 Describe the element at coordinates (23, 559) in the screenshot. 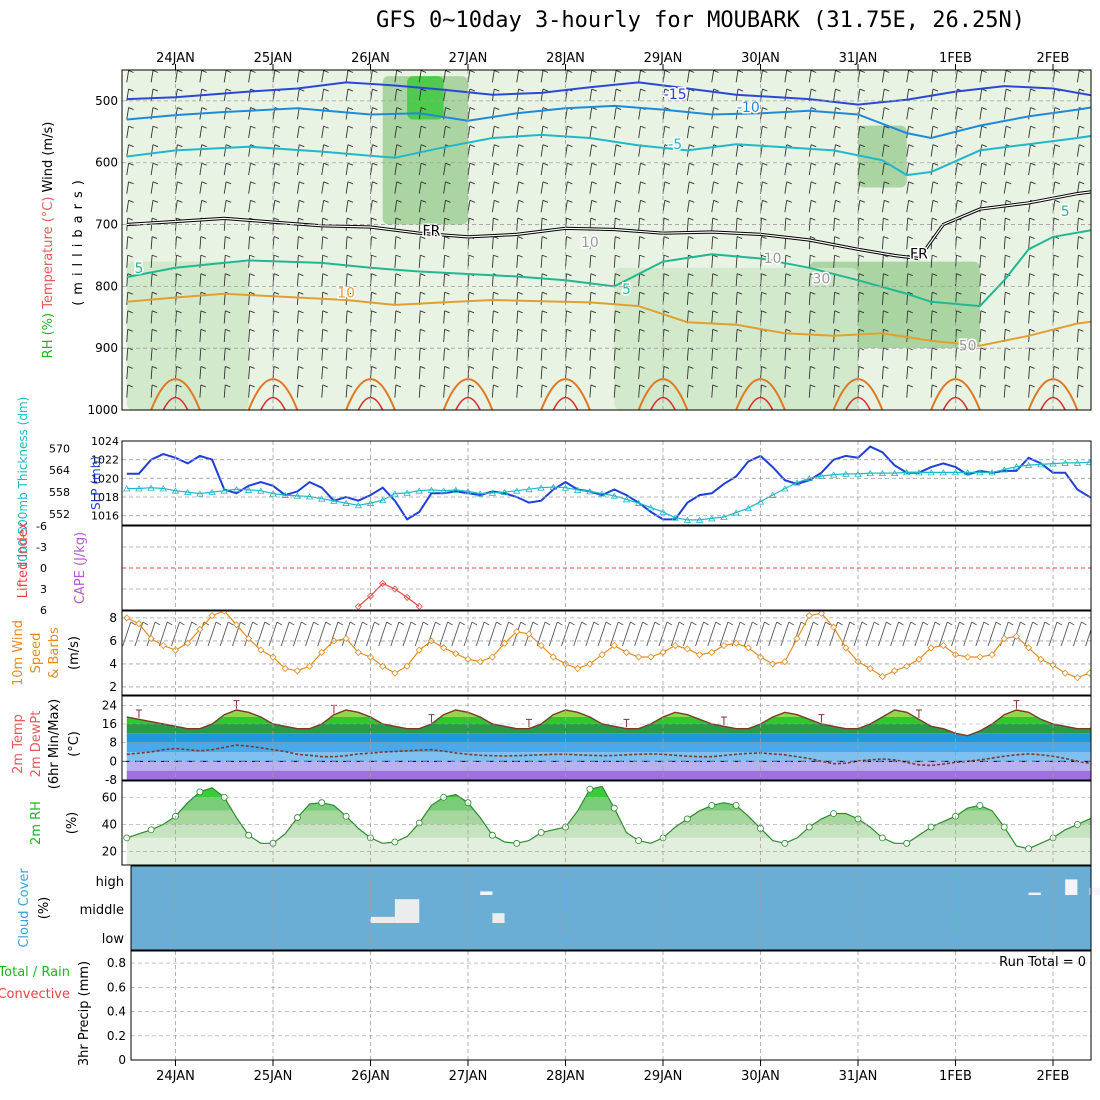

I see `li-label: Lifted Index` at that location.